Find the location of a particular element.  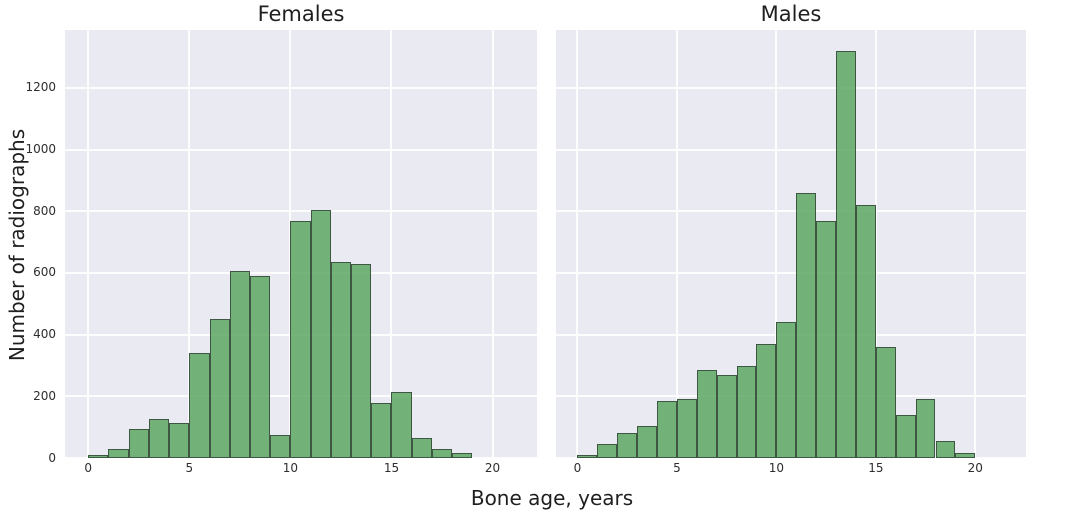

y-tick-label: 1000 is located at coordinates (40, 149).